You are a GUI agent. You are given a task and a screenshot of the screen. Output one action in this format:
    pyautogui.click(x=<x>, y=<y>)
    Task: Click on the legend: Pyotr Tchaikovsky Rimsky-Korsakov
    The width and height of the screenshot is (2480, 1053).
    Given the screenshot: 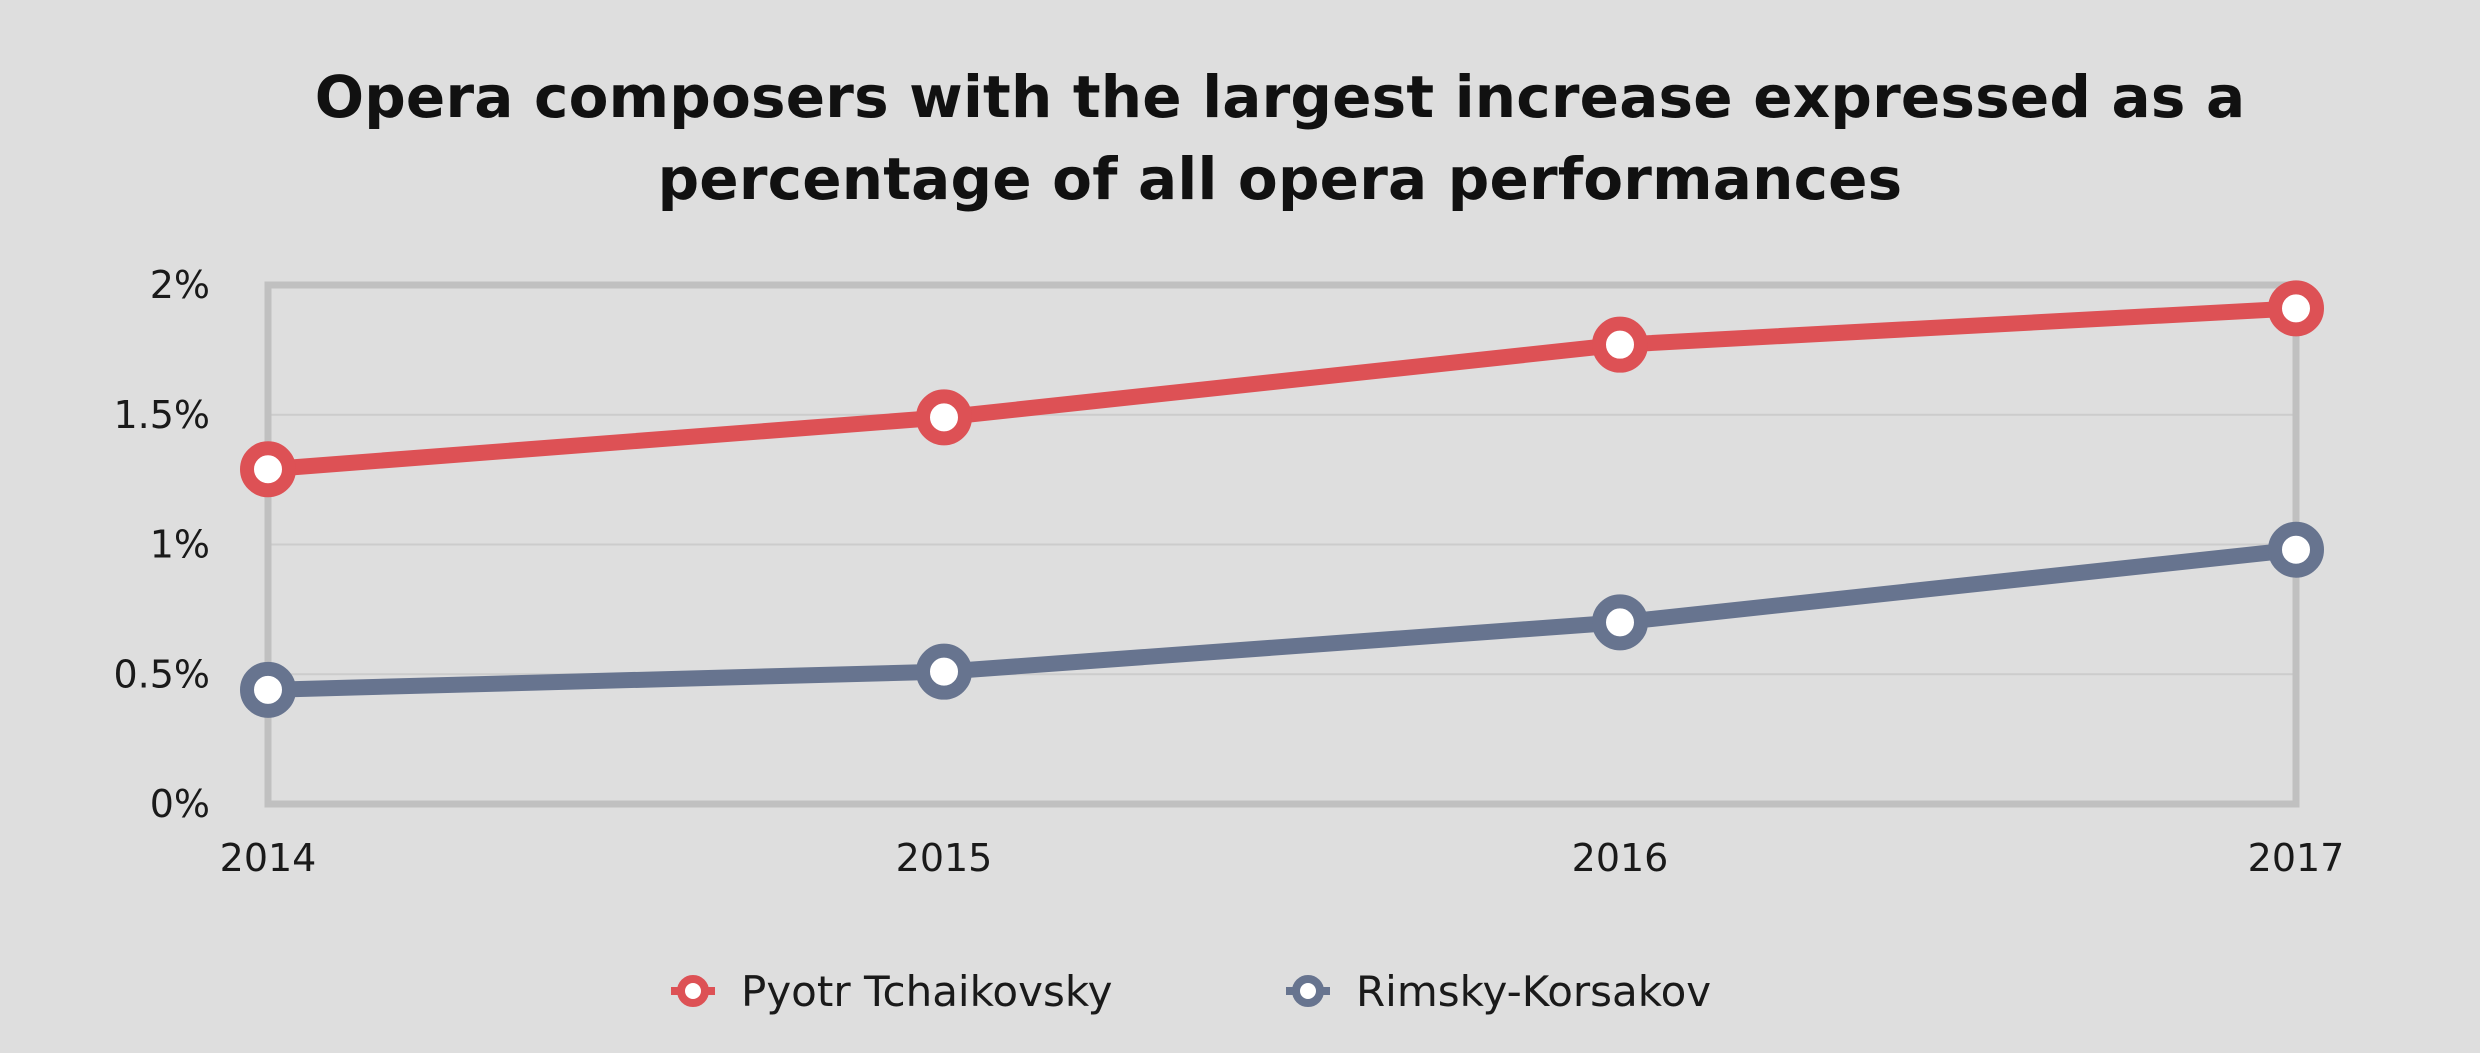 What is the action you would take?
    pyautogui.click(x=1191, y=991)
    